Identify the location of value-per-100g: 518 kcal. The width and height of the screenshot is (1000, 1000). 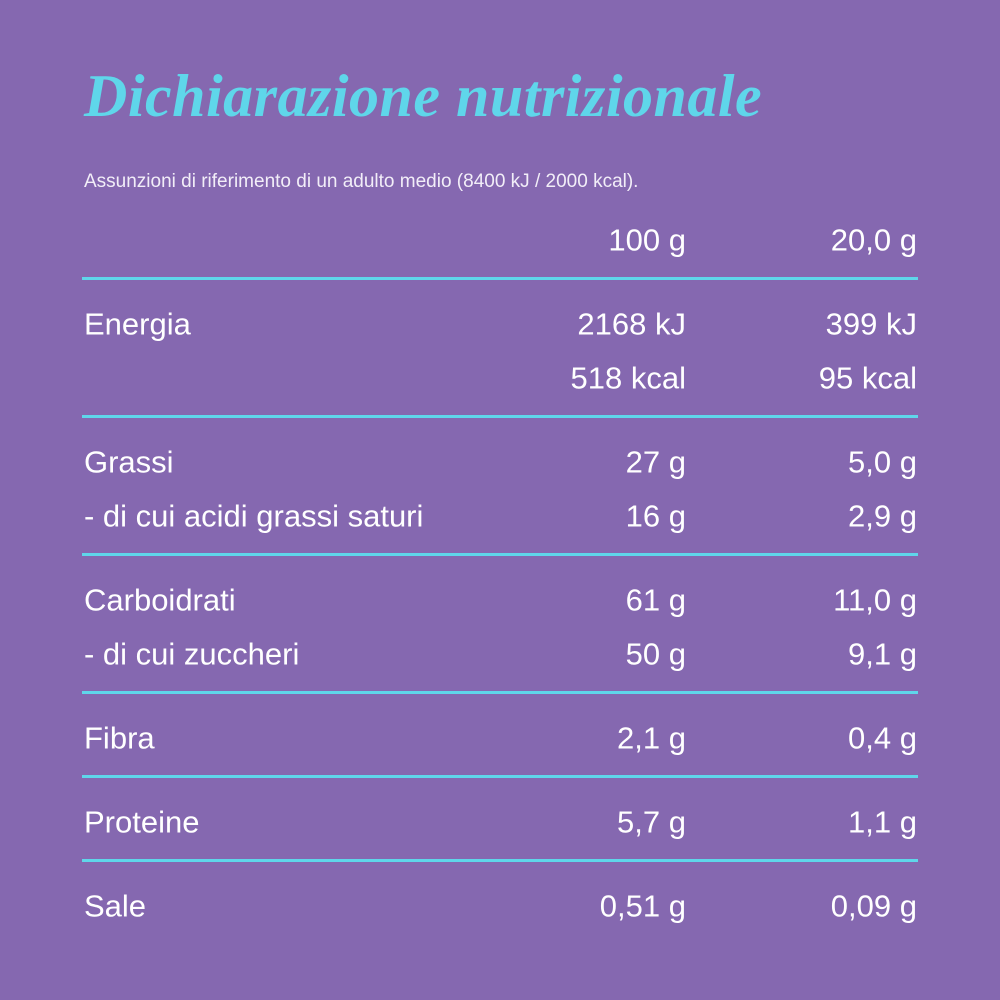
(628, 378).